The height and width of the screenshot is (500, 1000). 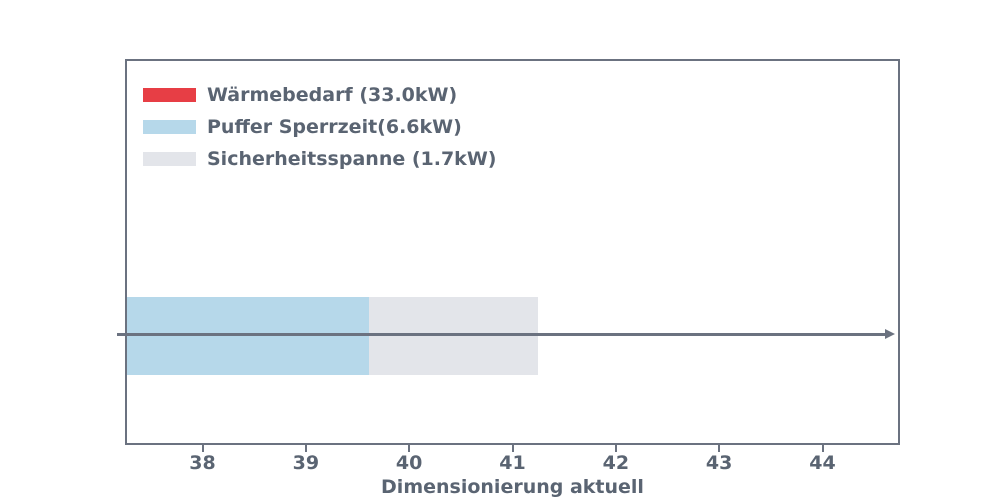 What do you see at coordinates (169, 127) in the screenshot?
I see `legend-swatch-puffer-sperrzeit` at bounding box center [169, 127].